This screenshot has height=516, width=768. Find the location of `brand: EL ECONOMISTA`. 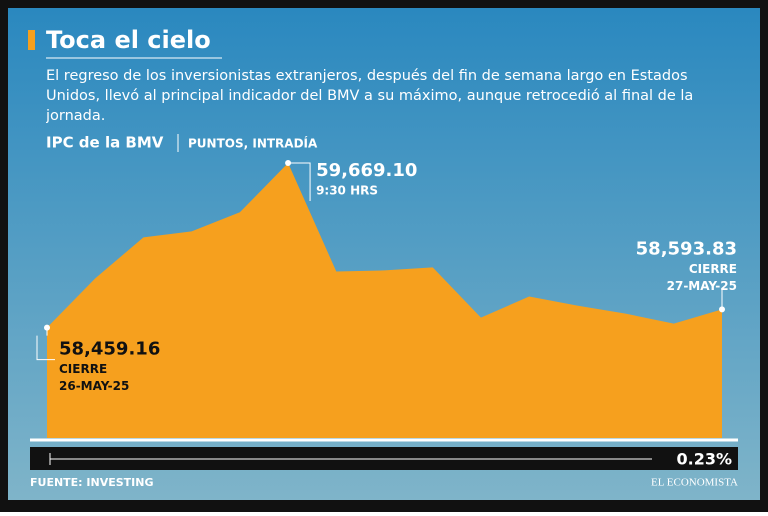

brand: EL ECONOMISTA is located at coordinates (694, 483).